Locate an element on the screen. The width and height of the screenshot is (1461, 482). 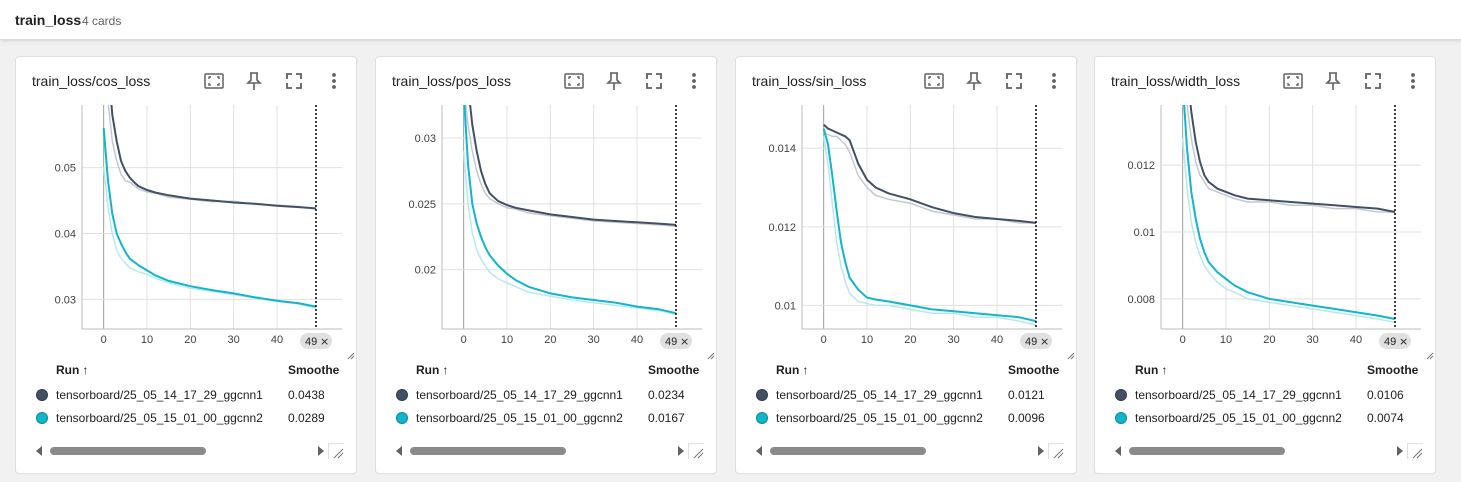
run-row: tensorboard/25_05_14_17_29_ggcnn1 0.0106 is located at coordinates (1260, 395).